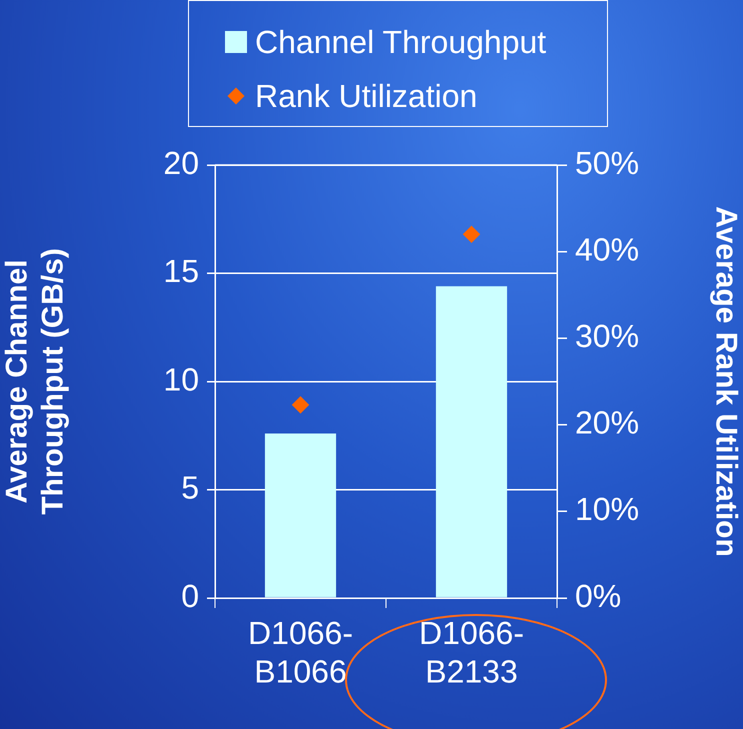  What do you see at coordinates (471, 652) in the screenshot?
I see `x-tick-label: D1066-B2133` at bounding box center [471, 652].